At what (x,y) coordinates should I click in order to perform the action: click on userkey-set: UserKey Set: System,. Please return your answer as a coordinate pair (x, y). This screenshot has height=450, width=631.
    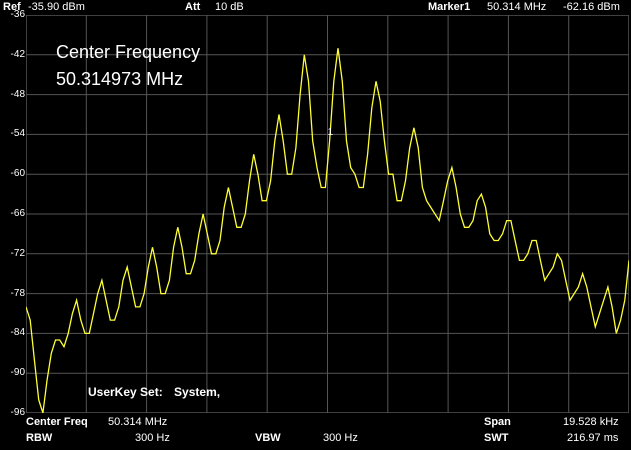
    Looking at the image, I should click on (154, 392).